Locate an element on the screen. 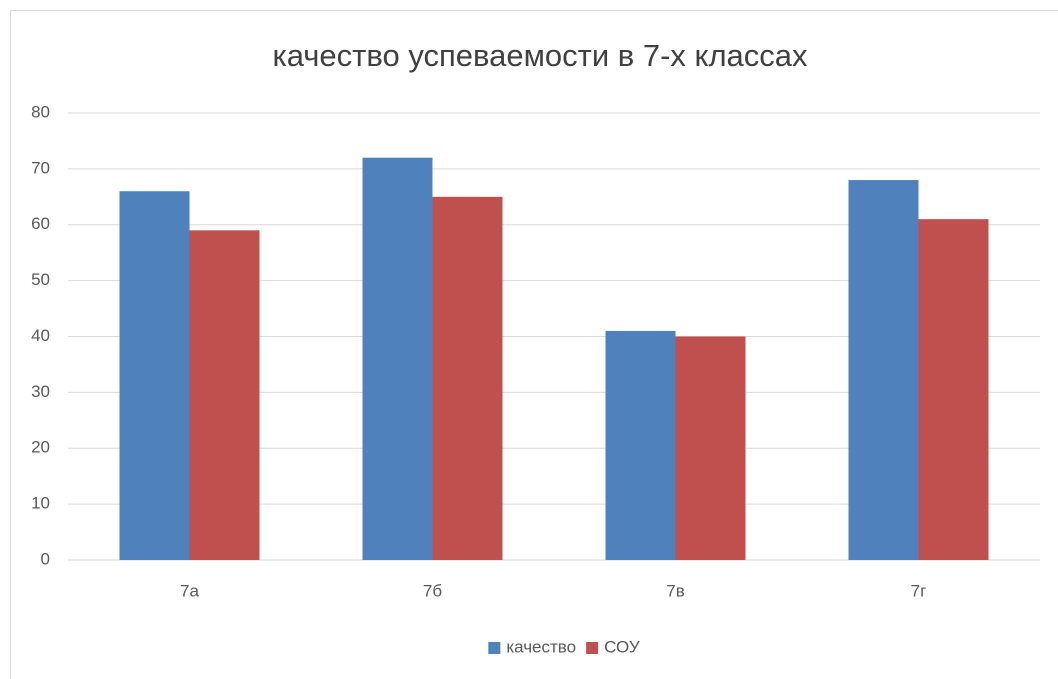  y-tick-label: 70 is located at coordinates (40, 167).